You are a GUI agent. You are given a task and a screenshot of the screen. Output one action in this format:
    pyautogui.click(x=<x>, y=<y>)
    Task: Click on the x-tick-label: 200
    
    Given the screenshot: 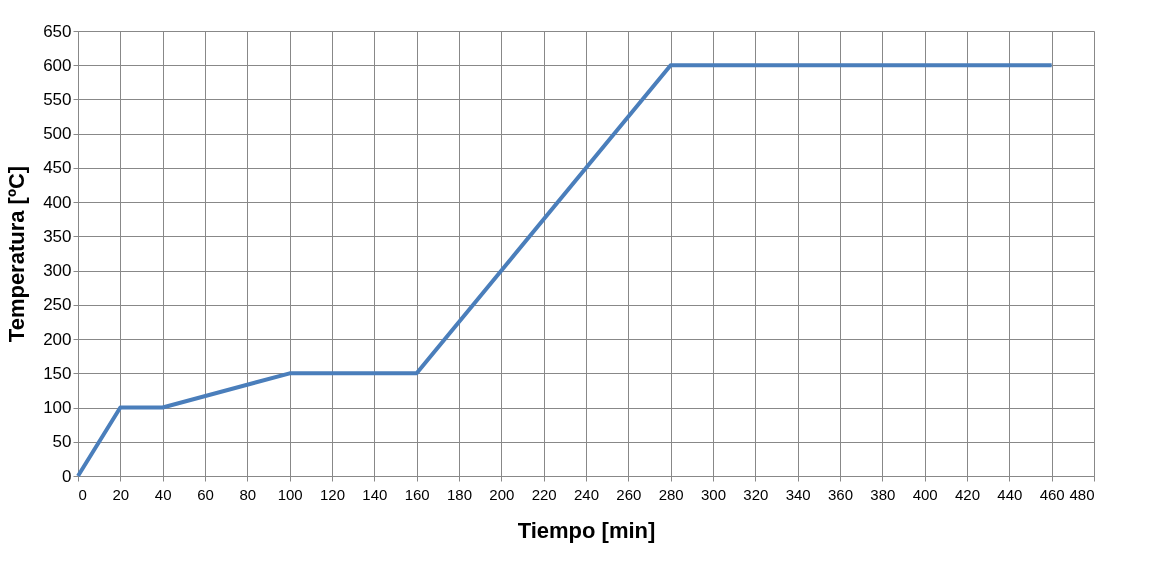 What is the action you would take?
    pyautogui.click(x=502, y=494)
    